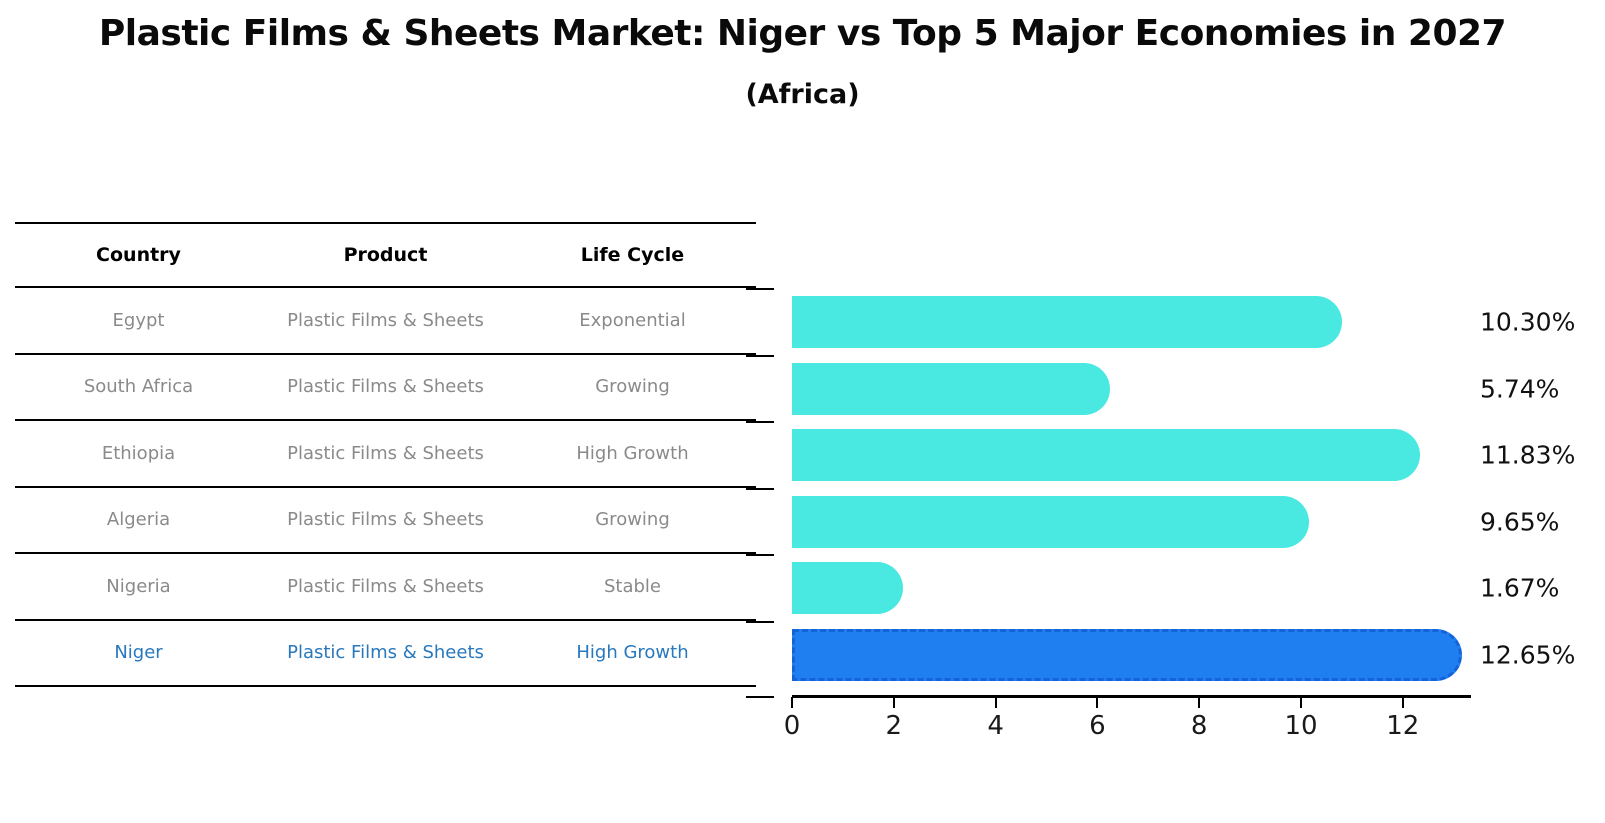  What do you see at coordinates (802, 94) in the screenshot?
I see `chart-subtitle: (Africa)` at bounding box center [802, 94].